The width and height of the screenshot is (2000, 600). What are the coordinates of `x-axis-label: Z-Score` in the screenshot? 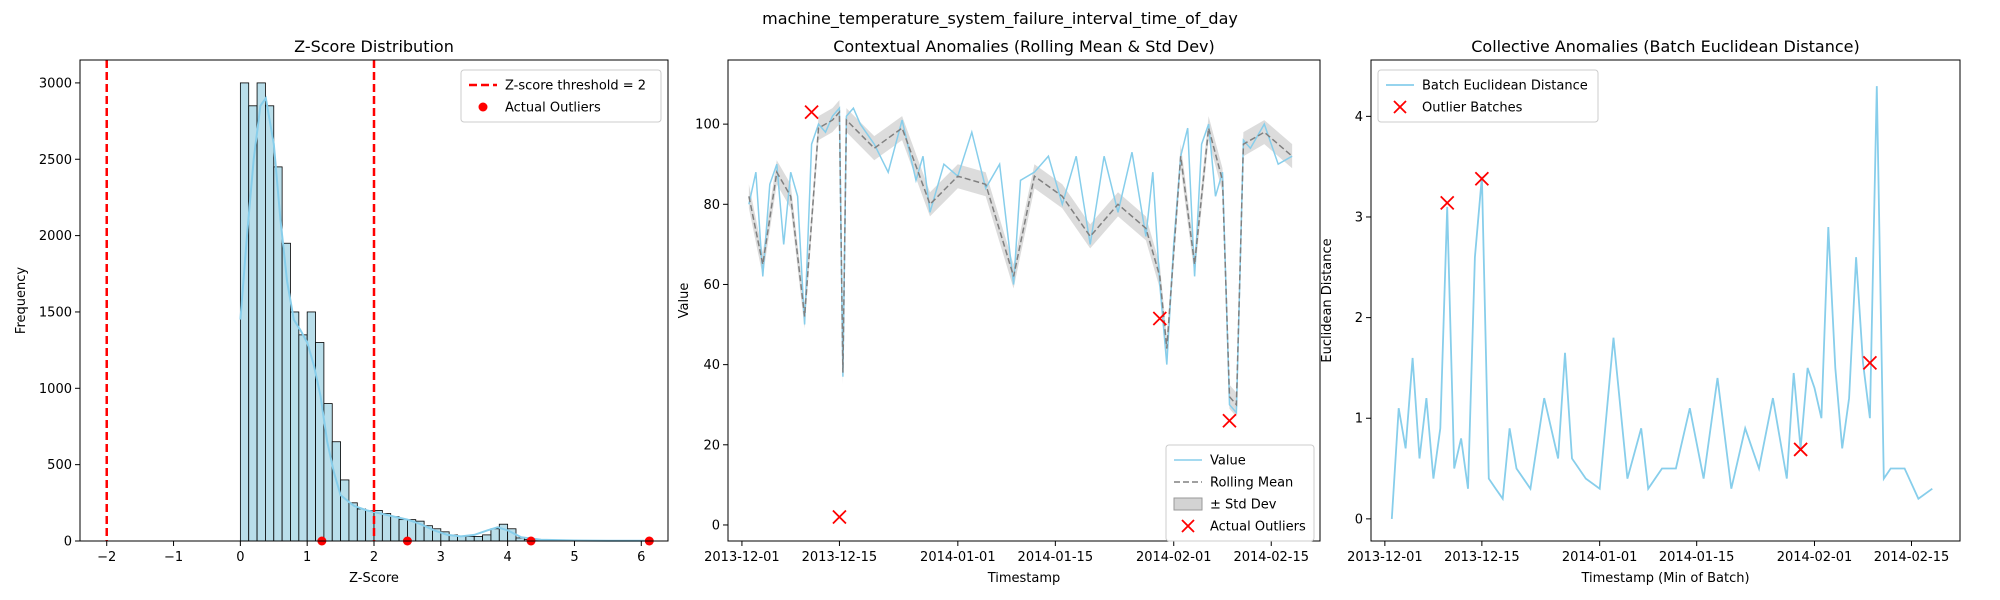 It's located at (374, 578).